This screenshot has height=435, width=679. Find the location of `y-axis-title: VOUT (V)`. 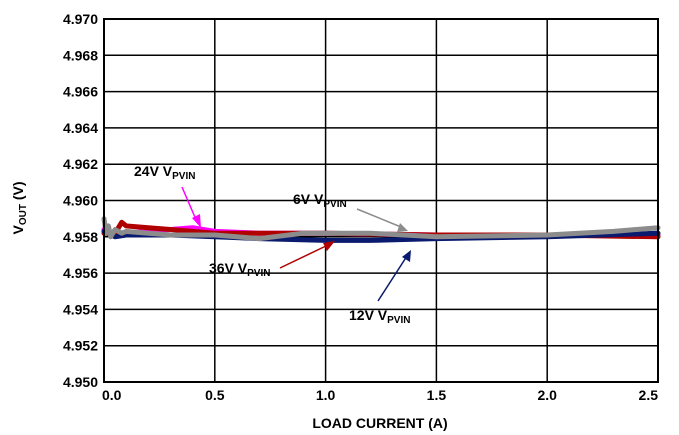

y-axis-title: VOUT (V) is located at coordinates (19, 207).